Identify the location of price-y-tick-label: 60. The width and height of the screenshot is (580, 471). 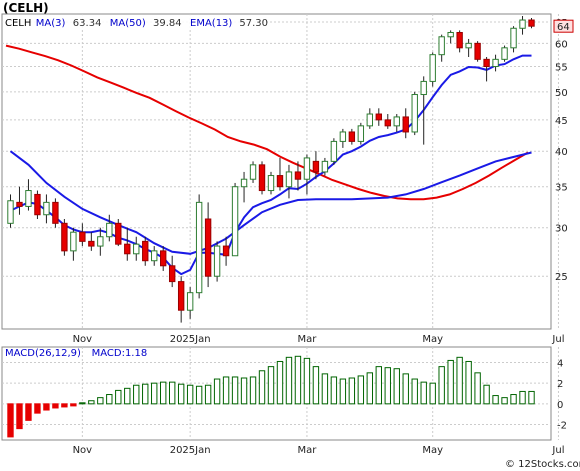
(561, 44).